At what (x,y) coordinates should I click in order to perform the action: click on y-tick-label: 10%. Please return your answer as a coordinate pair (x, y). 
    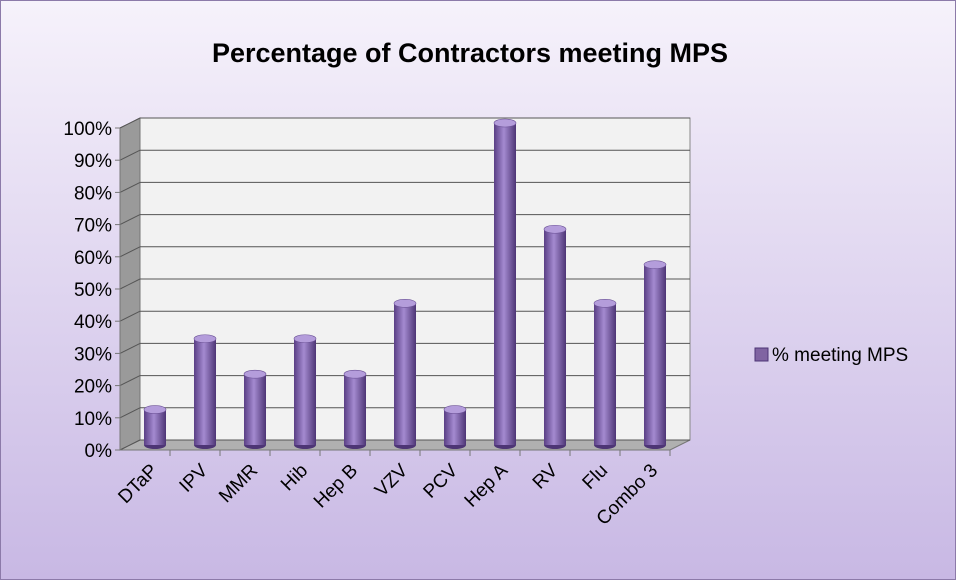
    Looking at the image, I should click on (93, 419).